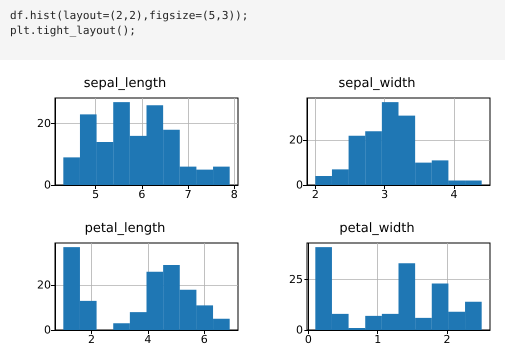 The height and width of the screenshot is (362, 505). What do you see at coordinates (96, 194) in the screenshot?
I see `x-tick-label: 5` at bounding box center [96, 194].